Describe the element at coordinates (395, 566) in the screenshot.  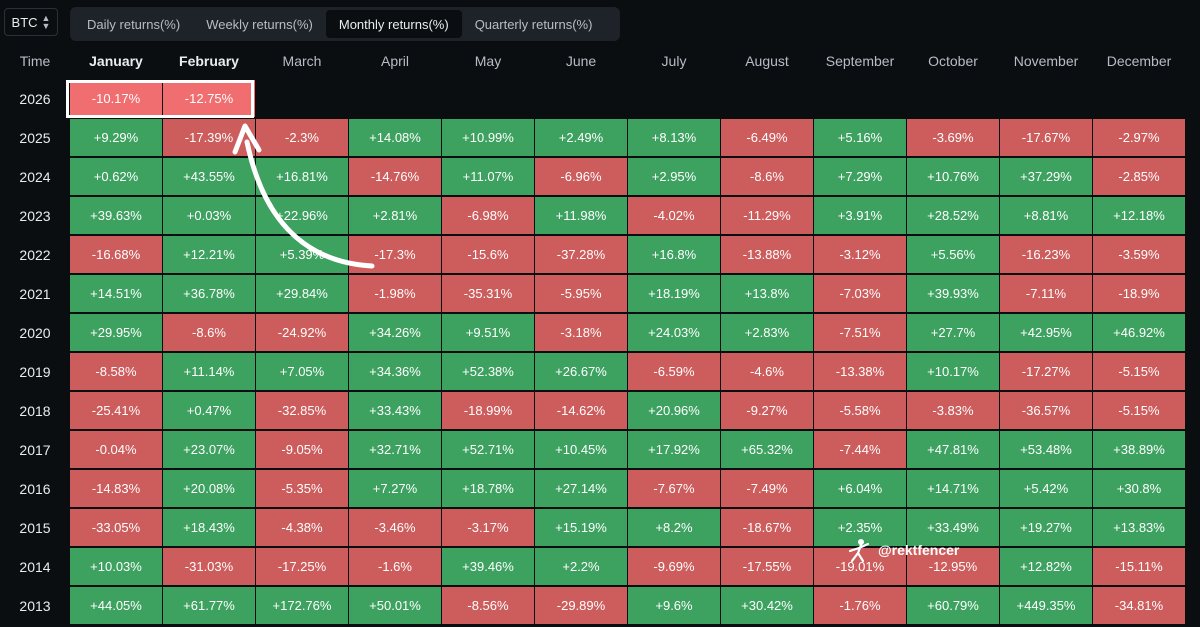
I see `return-cell: -1.6%` at that location.